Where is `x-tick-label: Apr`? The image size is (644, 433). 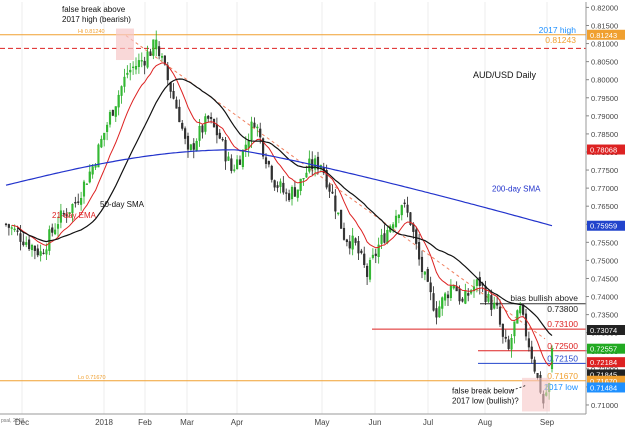
x-tick-label: Apr is located at coordinates (237, 422).